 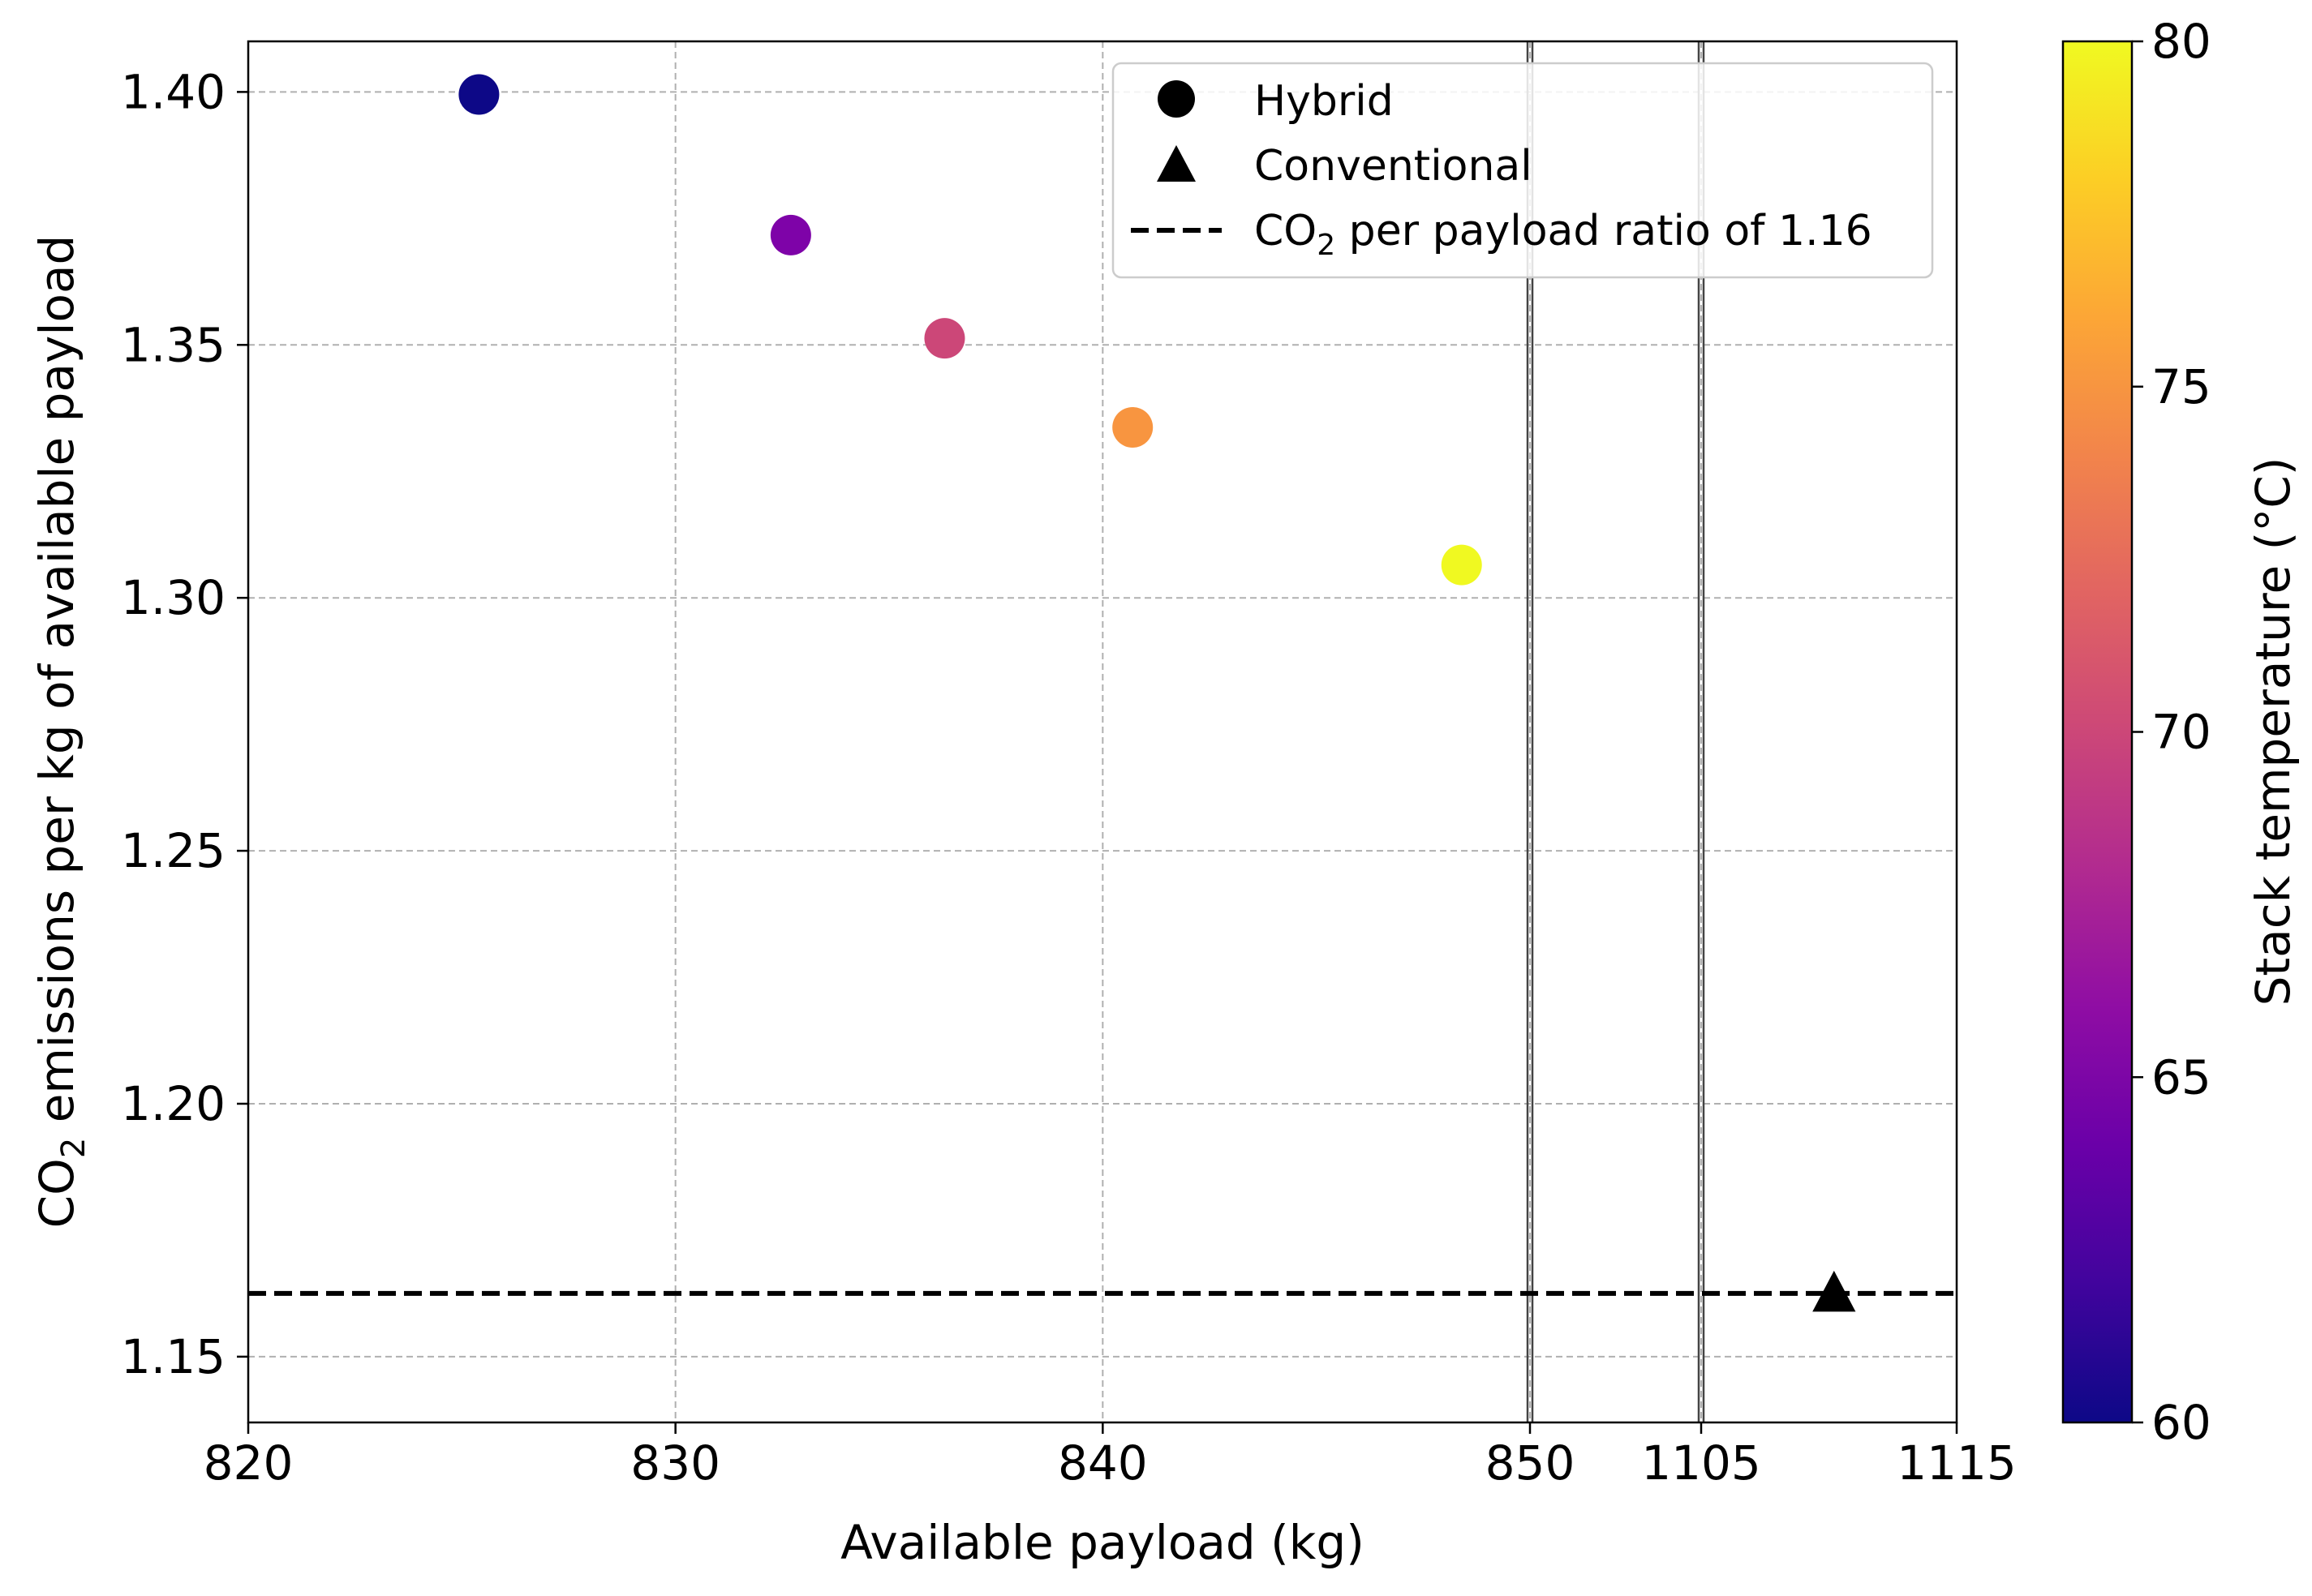 I want to click on legend-reference-label-subscript: 2, so click(x=1326, y=245).